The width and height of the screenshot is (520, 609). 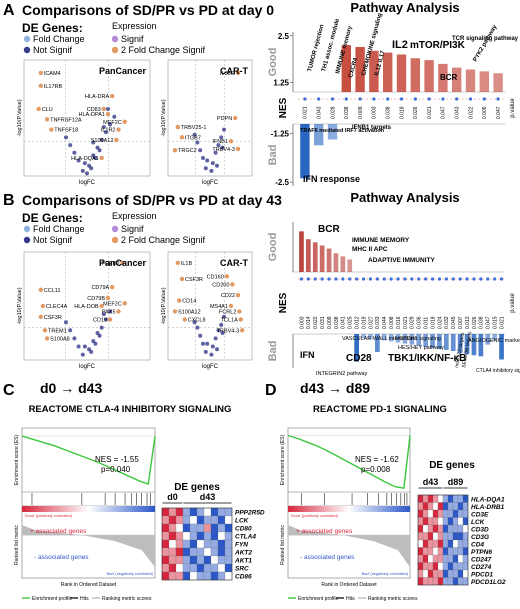 What do you see at coordinates (499, 112) in the screenshot?
I see `pvalue-text: 0.047` at bounding box center [499, 112].